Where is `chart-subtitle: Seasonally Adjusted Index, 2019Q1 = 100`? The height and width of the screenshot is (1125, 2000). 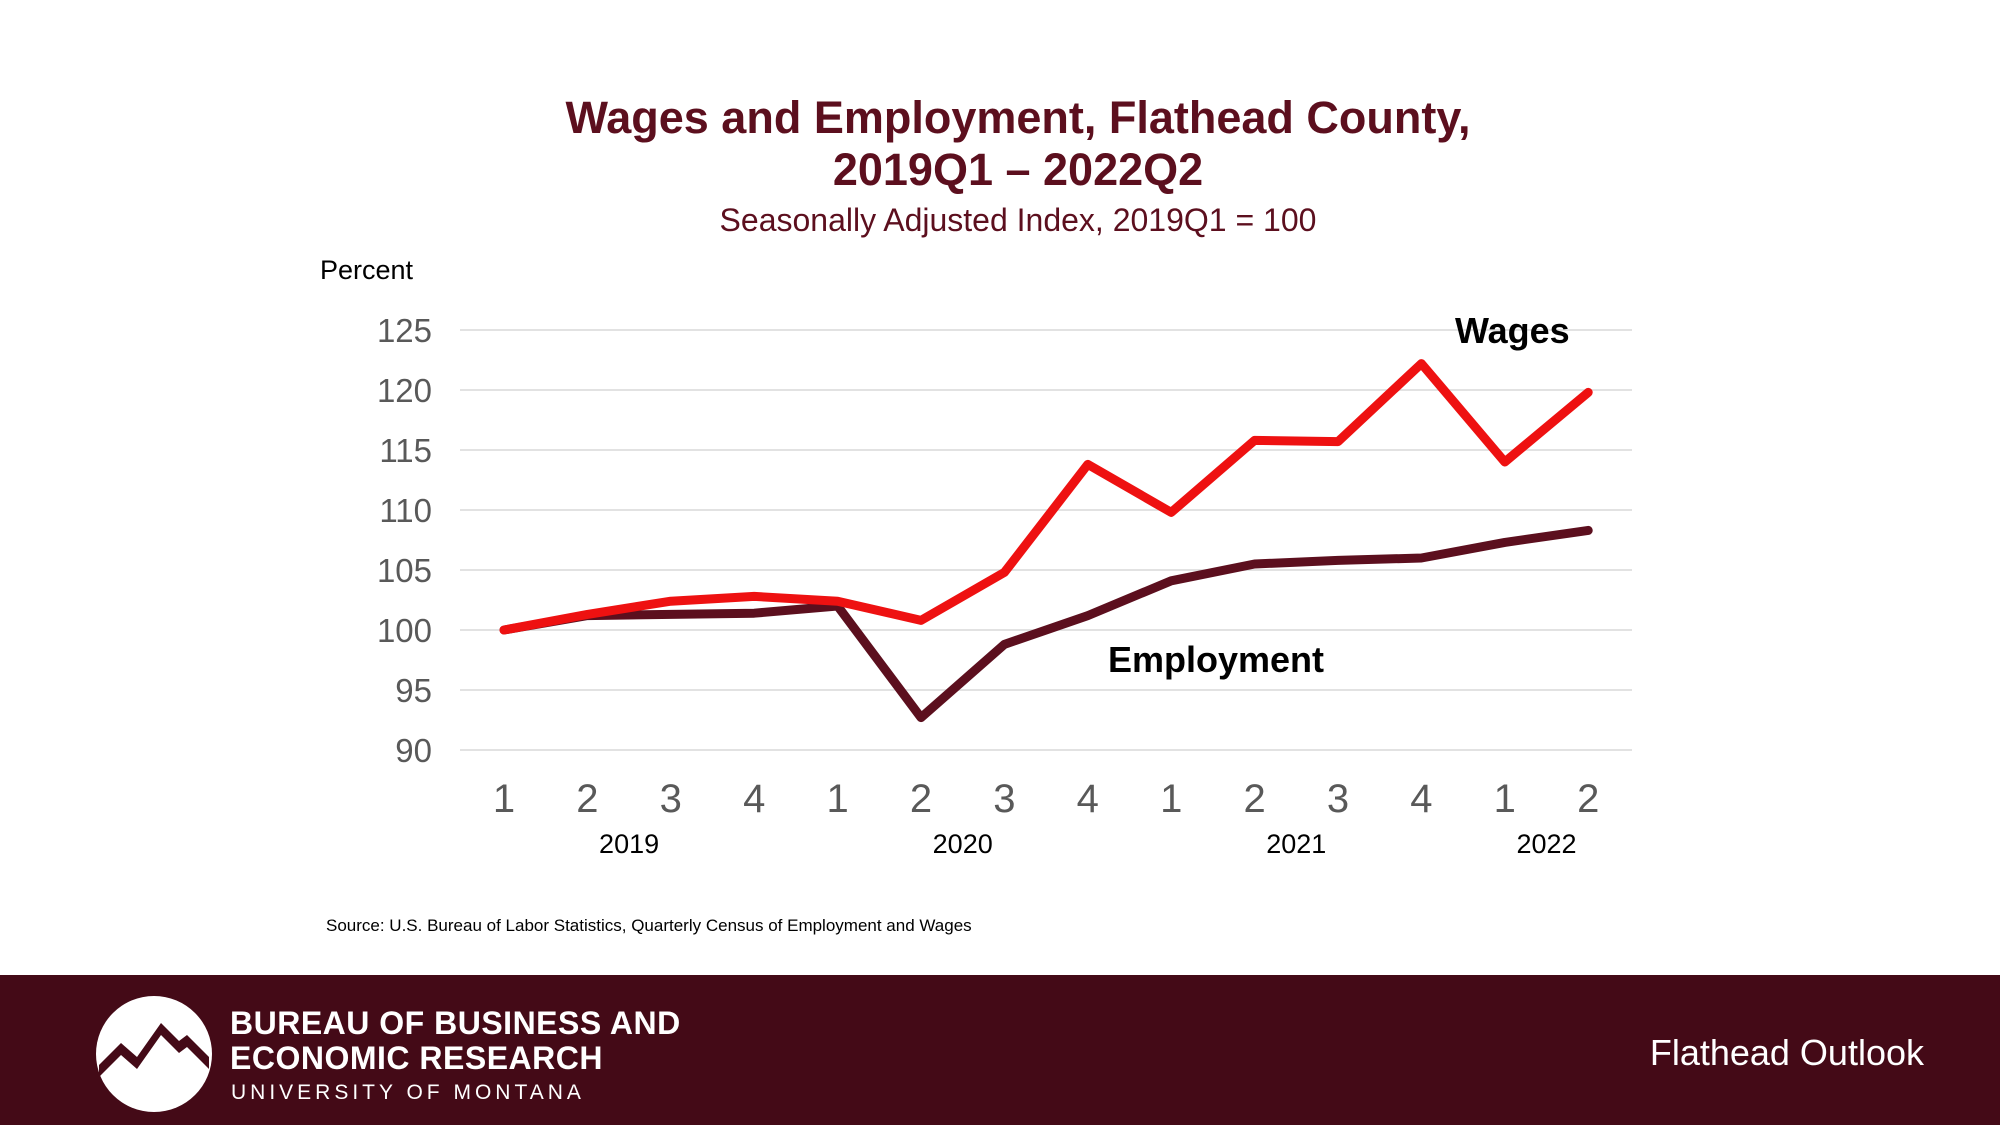
chart-subtitle: Seasonally Adjusted Index, 2019Q1 = 100 is located at coordinates (1018, 220).